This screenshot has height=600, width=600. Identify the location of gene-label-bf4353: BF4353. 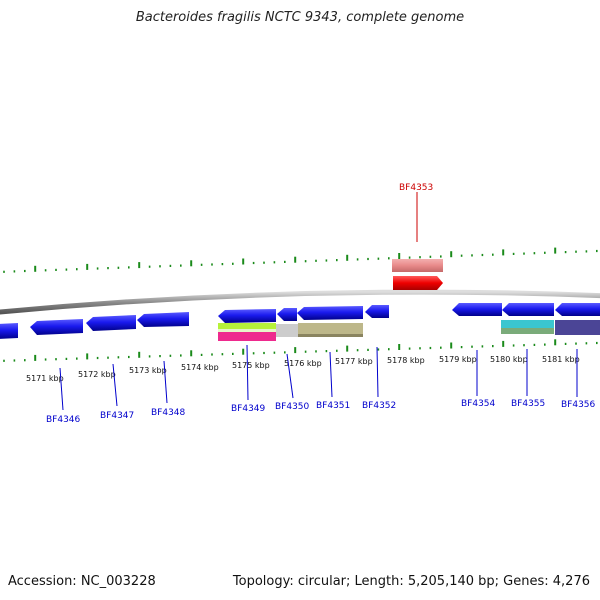
(416, 188).